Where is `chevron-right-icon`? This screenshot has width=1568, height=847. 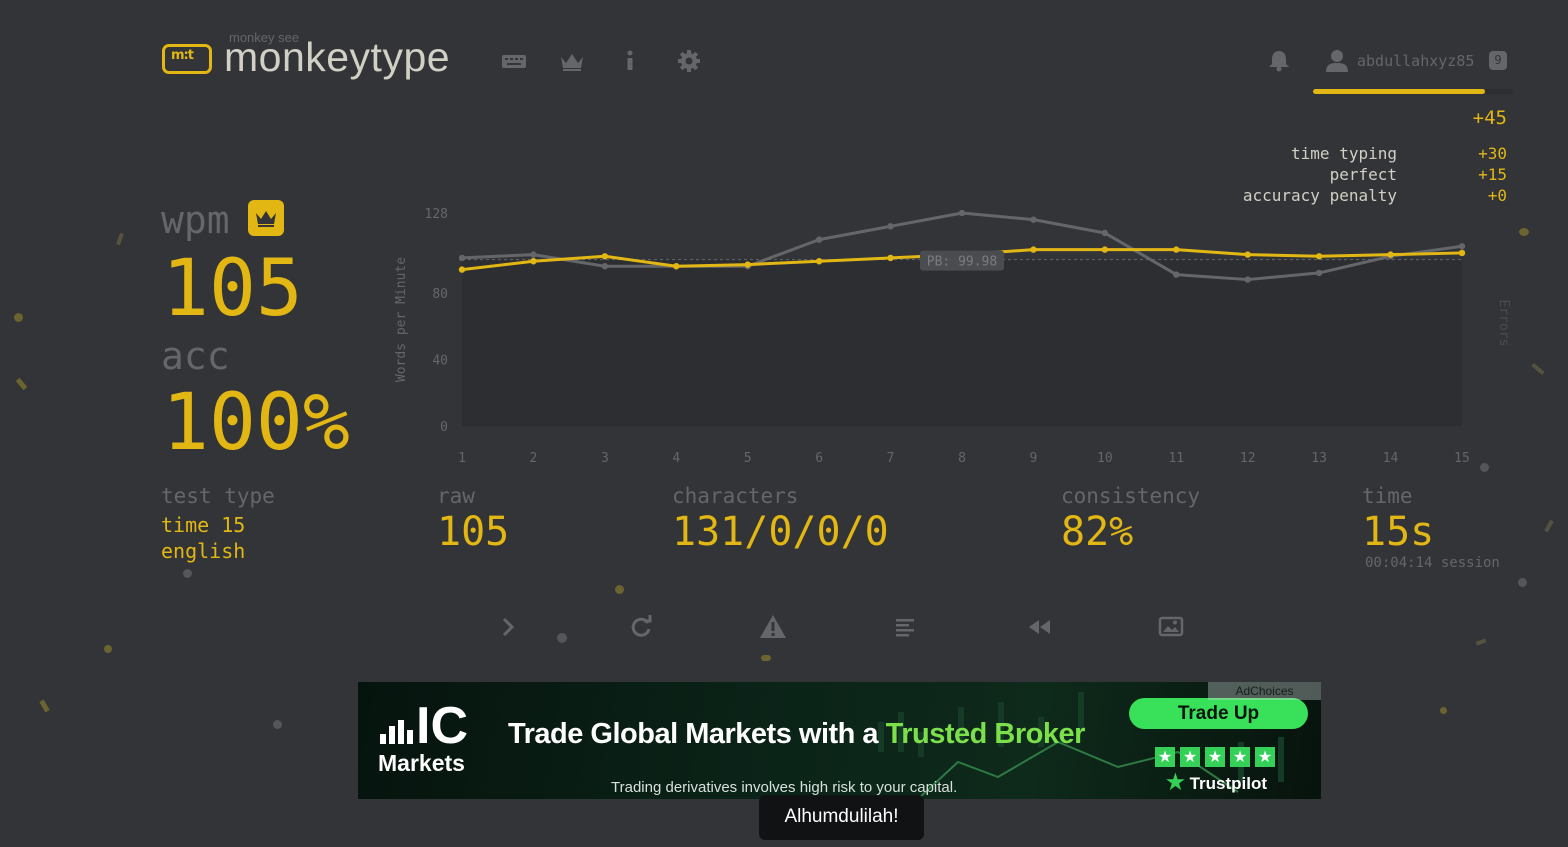 chevron-right-icon is located at coordinates (508, 627).